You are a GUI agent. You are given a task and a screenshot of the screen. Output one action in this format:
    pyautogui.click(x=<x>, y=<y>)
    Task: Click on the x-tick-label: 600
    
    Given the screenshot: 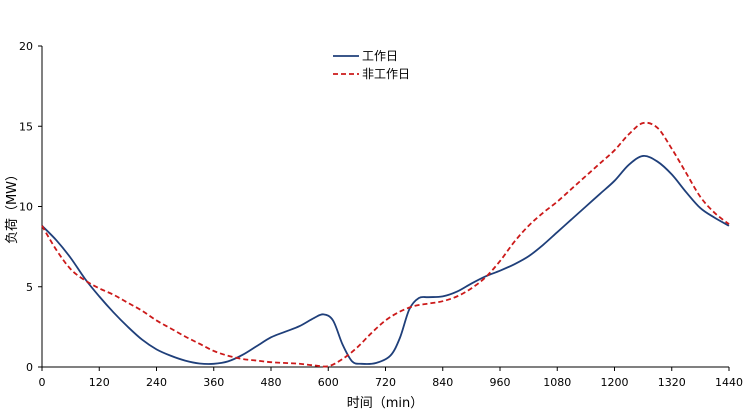 What is the action you would take?
    pyautogui.click(x=328, y=382)
    